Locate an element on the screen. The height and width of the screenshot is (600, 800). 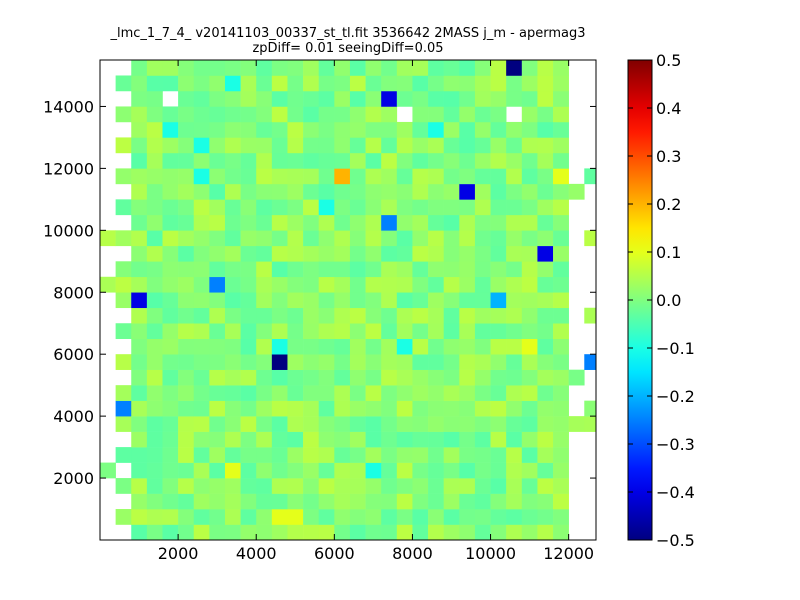
colorbar-tick-label: 0.4 is located at coordinates (668, 108).